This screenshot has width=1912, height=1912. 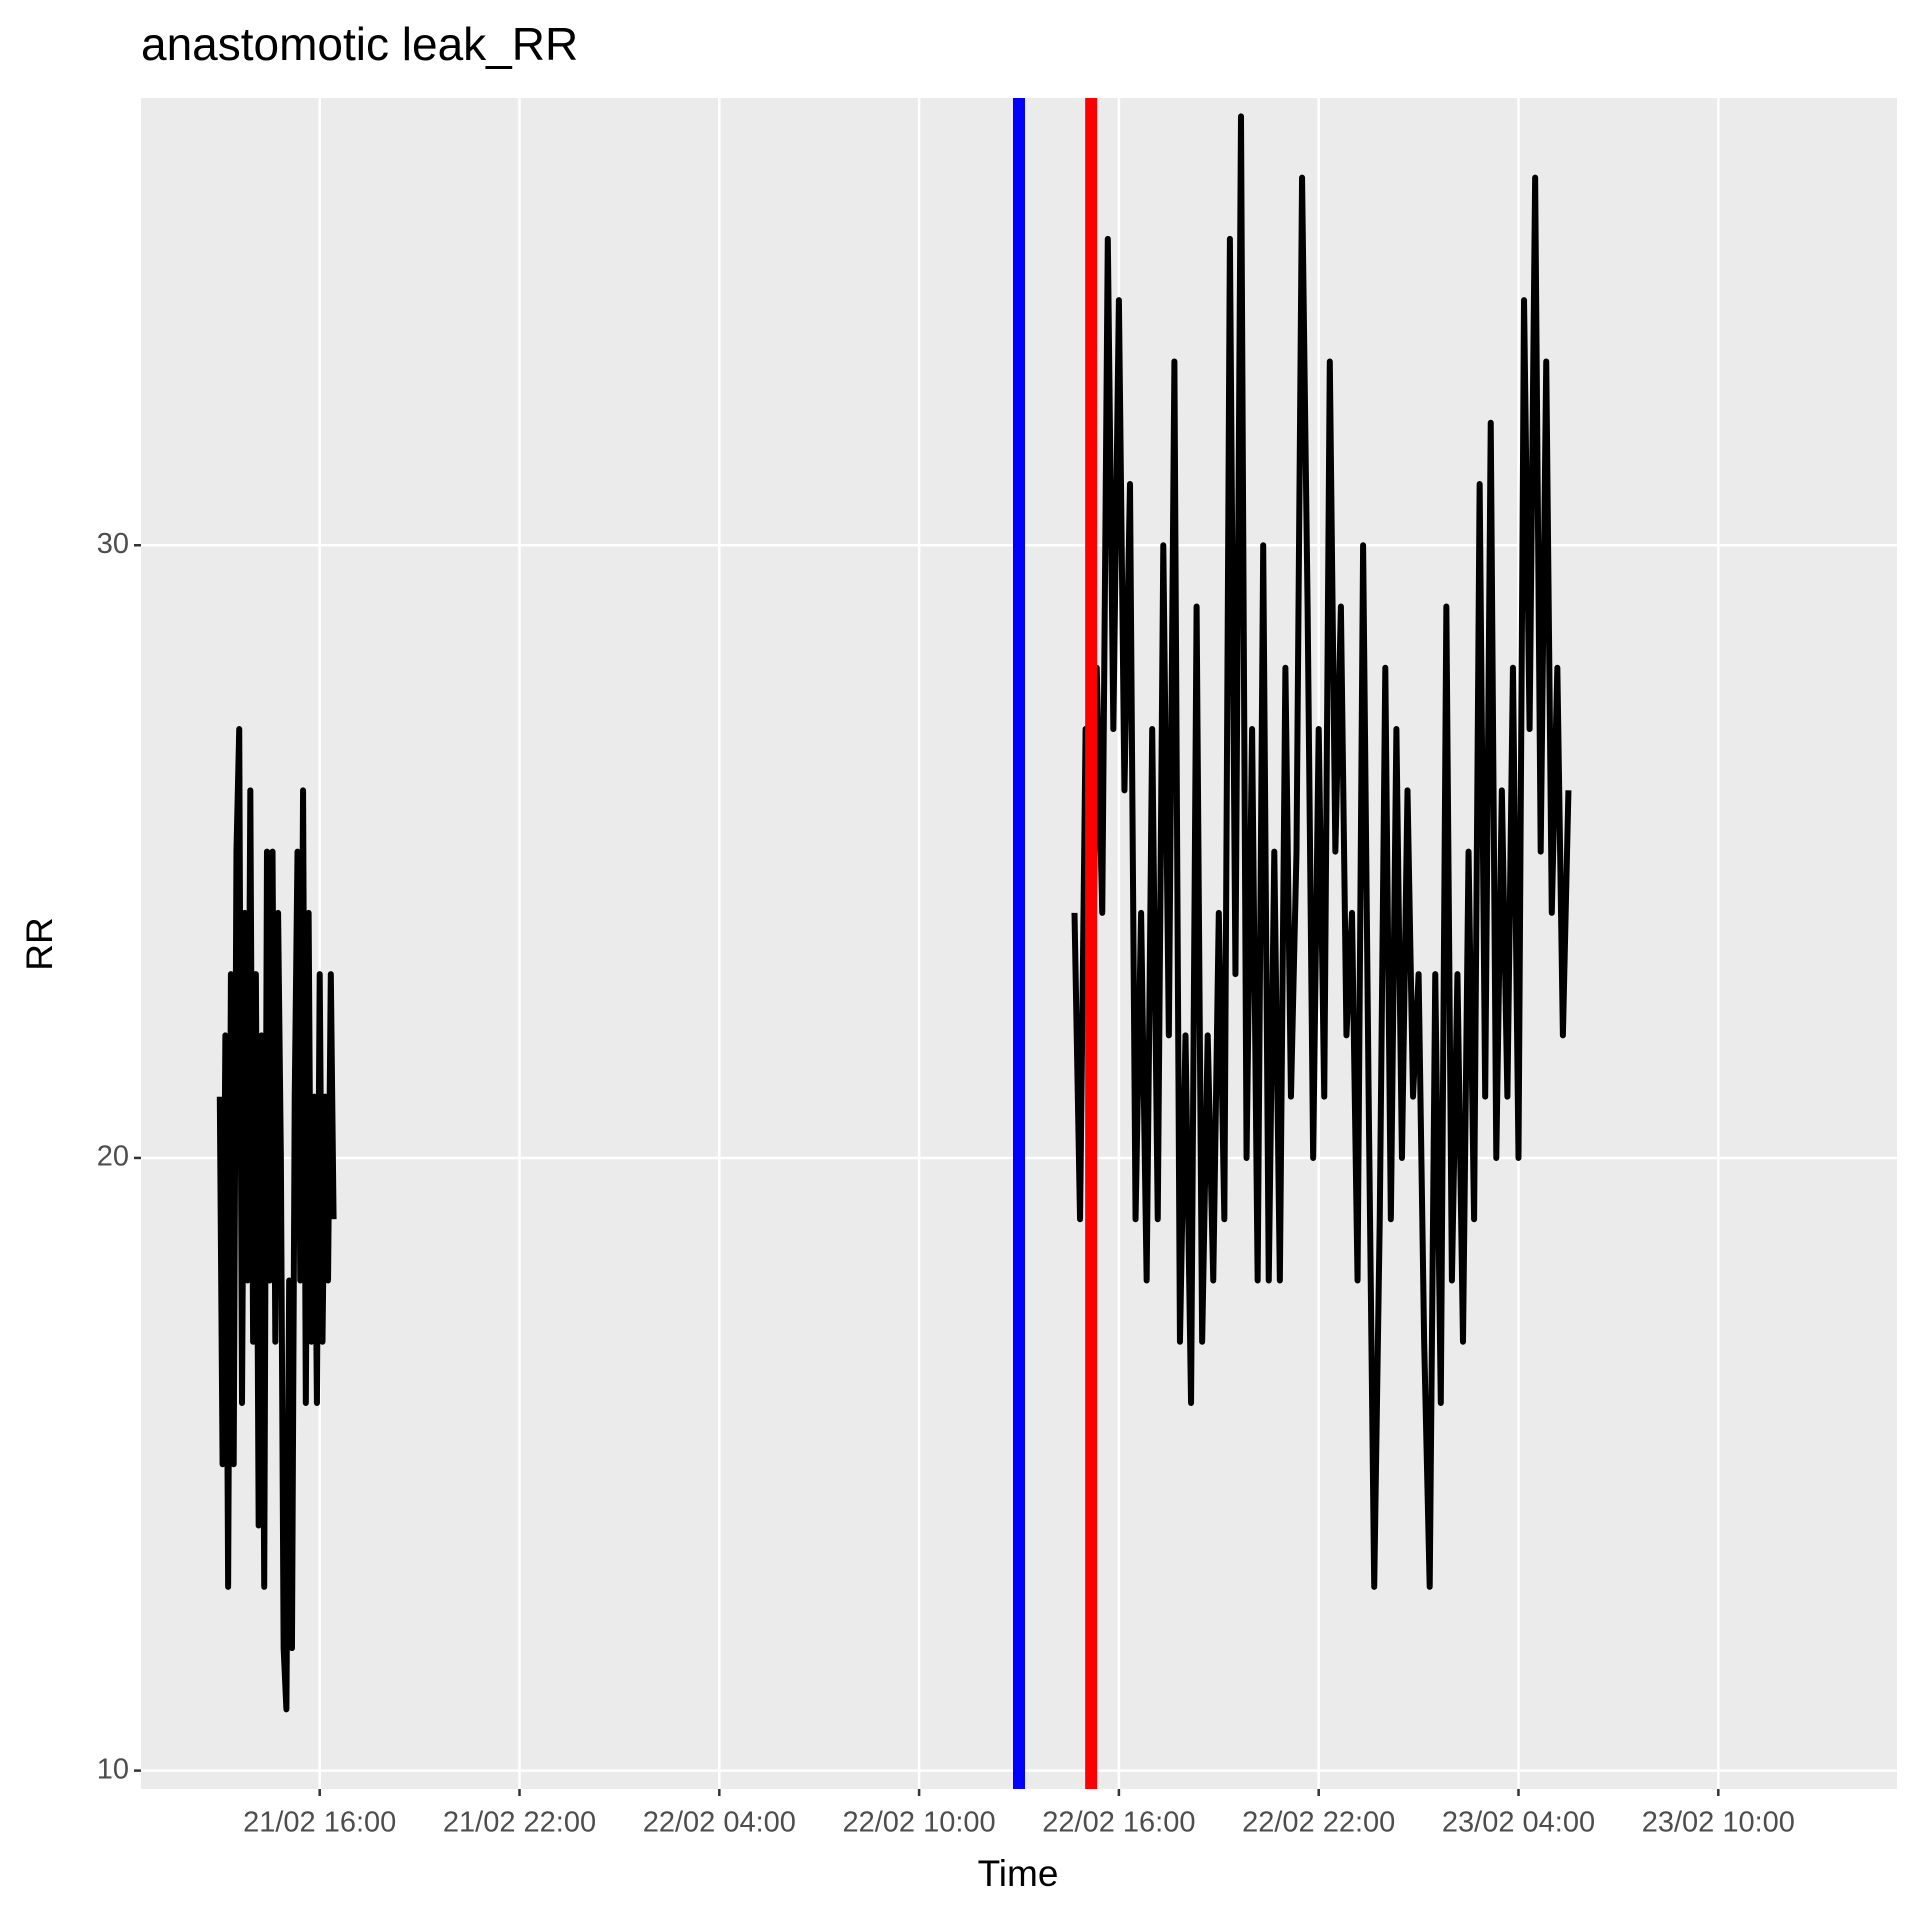 What do you see at coordinates (1318, 1823) in the screenshot?
I see `x-tick-label: 22/02 22:00` at bounding box center [1318, 1823].